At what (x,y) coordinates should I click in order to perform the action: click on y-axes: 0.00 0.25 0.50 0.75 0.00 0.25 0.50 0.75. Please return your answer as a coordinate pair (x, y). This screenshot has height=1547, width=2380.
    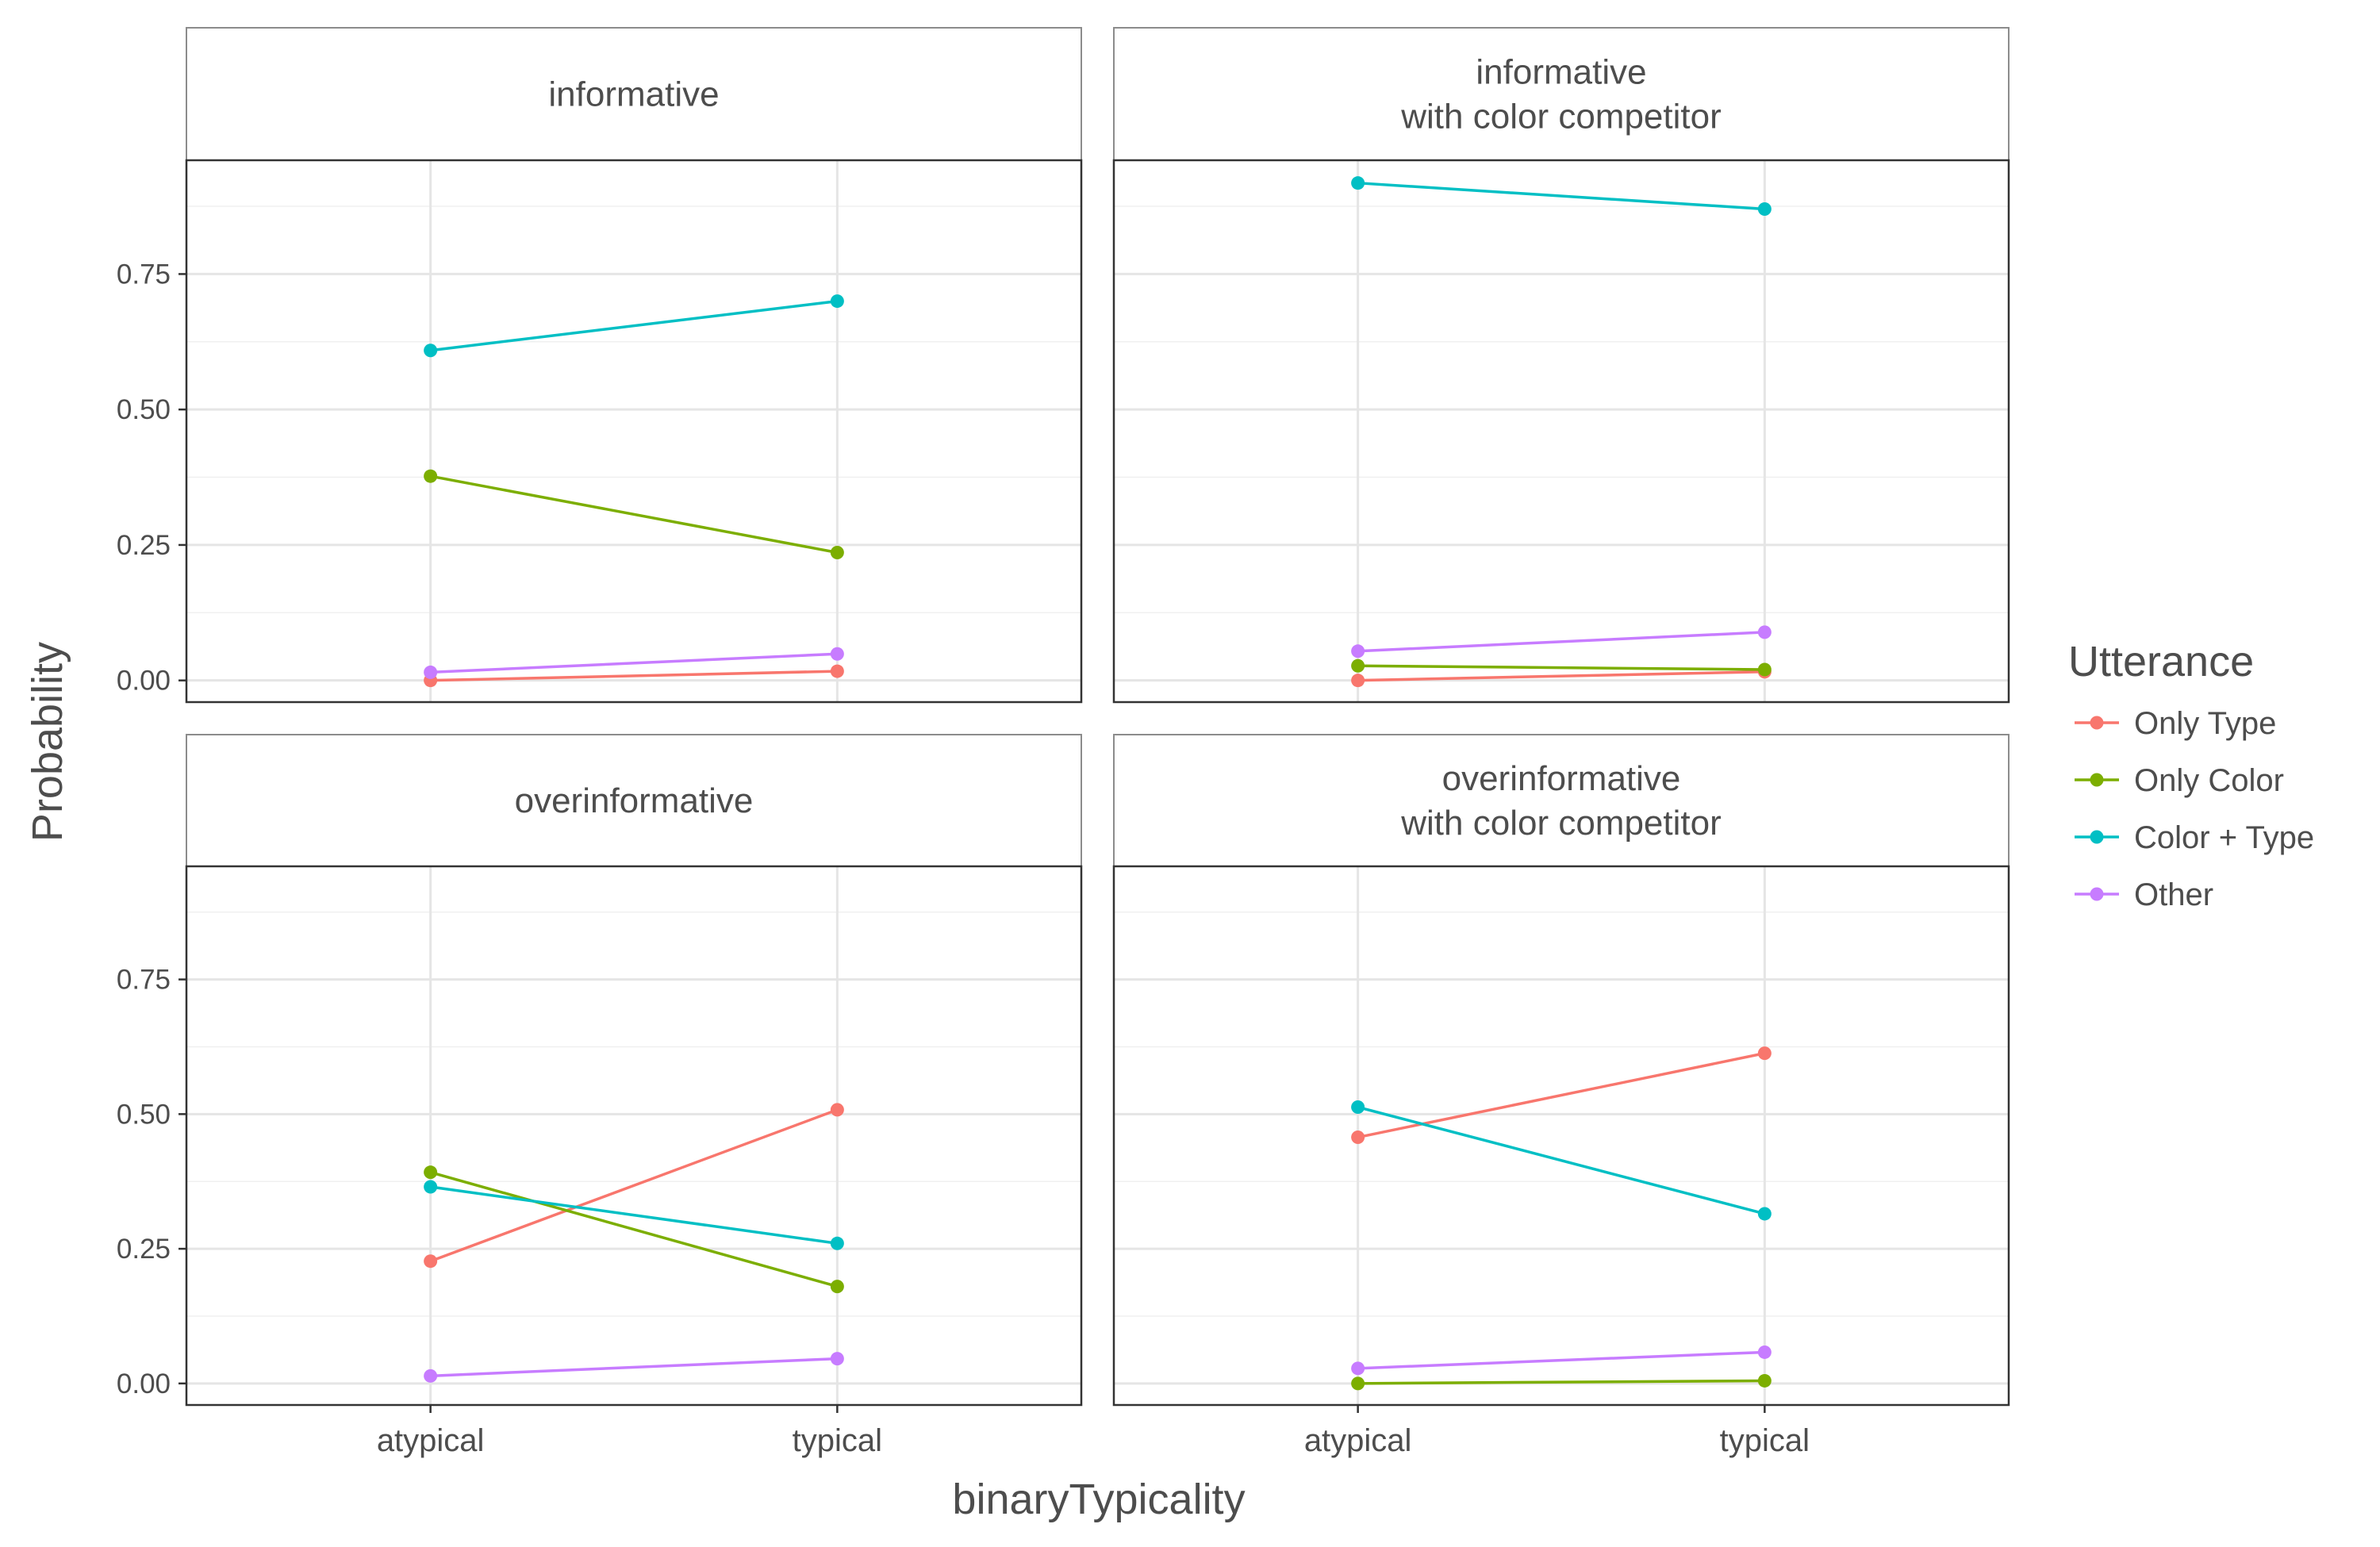
    Looking at the image, I should click on (151, 829).